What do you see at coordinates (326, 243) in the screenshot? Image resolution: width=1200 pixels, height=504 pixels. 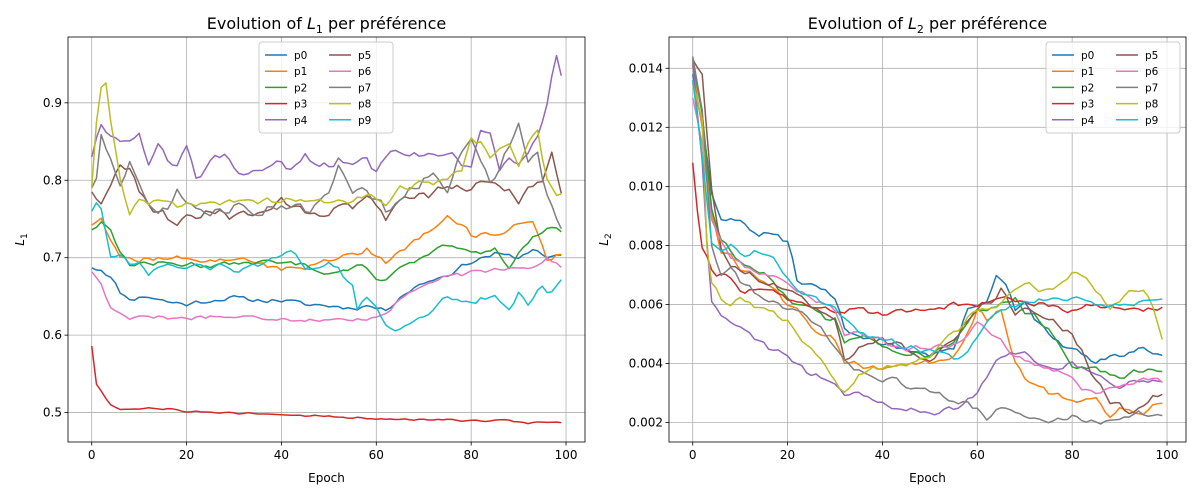 I see `series-line-p1` at bounding box center [326, 243].